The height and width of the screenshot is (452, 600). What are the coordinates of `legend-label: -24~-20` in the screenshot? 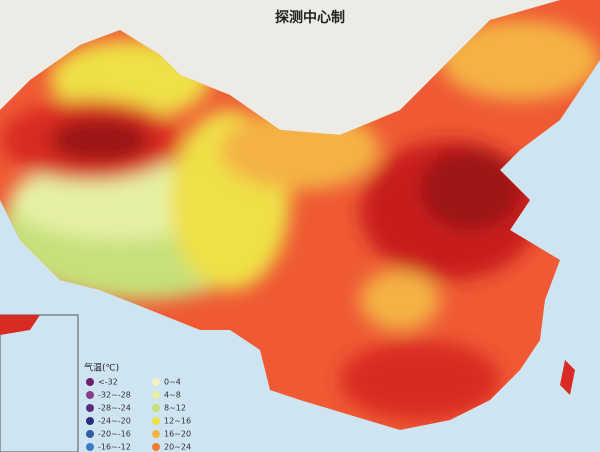 It's located at (114, 421).